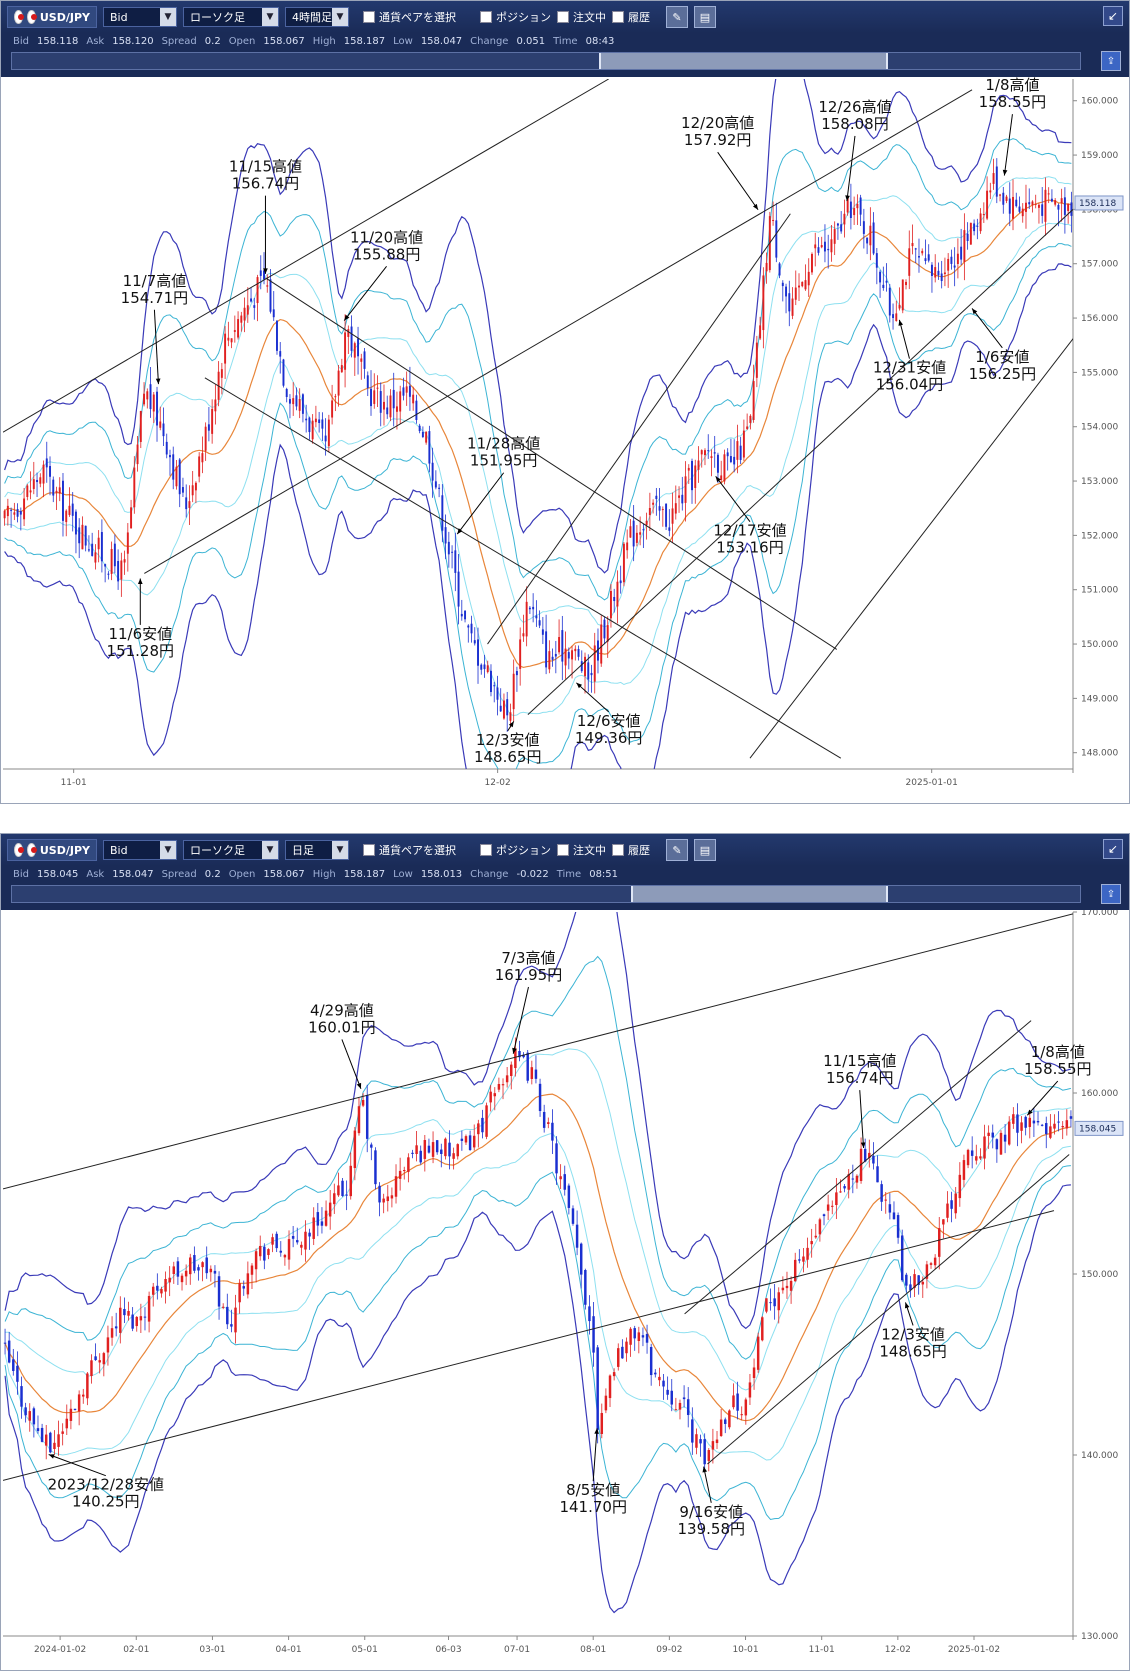 The width and height of the screenshot is (1130, 1673). What do you see at coordinates (317, 850) in the screenshot?
I see `timeframe-select: 日足 ▼` at bounding box center [317, 850].